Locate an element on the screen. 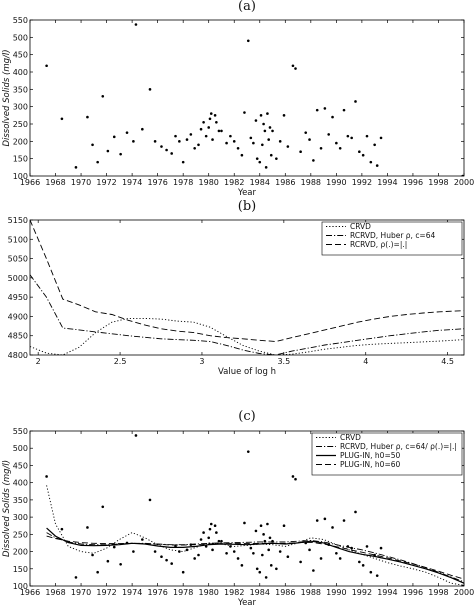  y-tick-label: 450 is located at coordinates (20, 55).